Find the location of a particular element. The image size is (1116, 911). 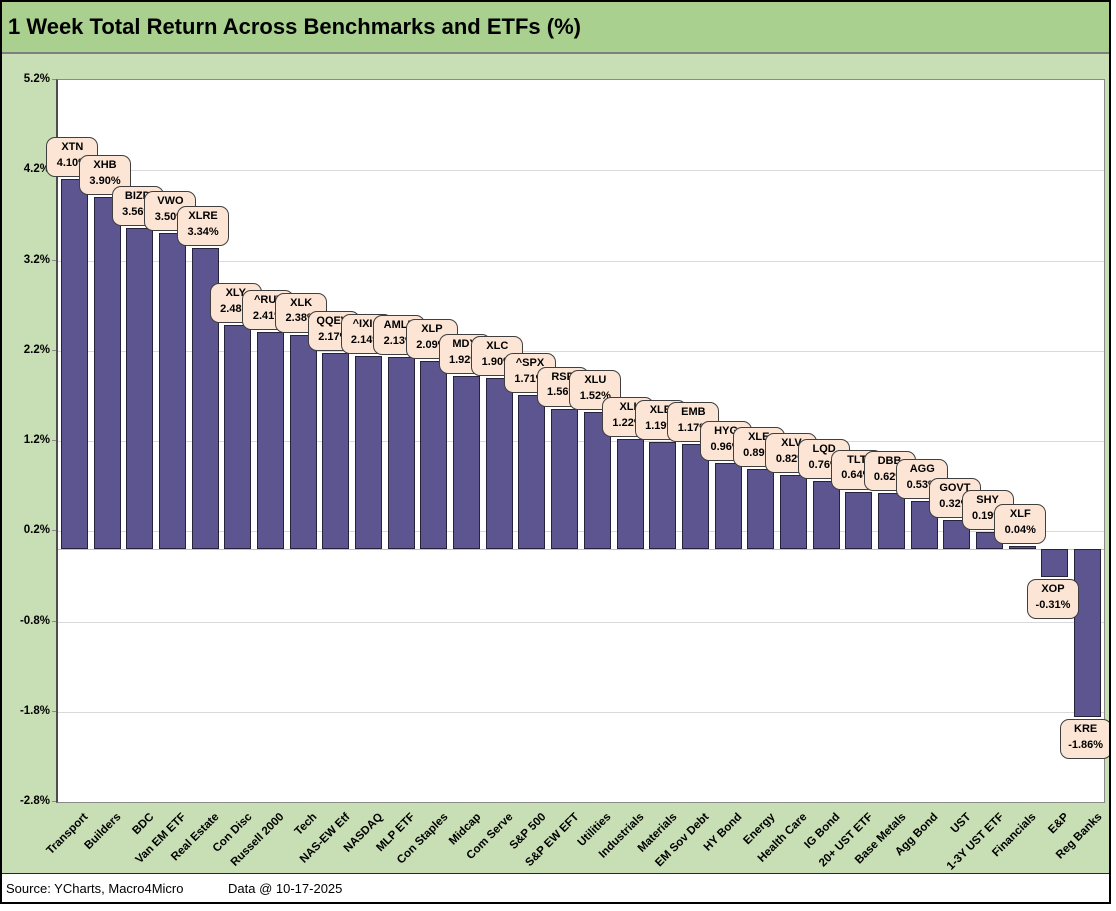

callout-value: -1.86% is located at coordinates (1086, 745).